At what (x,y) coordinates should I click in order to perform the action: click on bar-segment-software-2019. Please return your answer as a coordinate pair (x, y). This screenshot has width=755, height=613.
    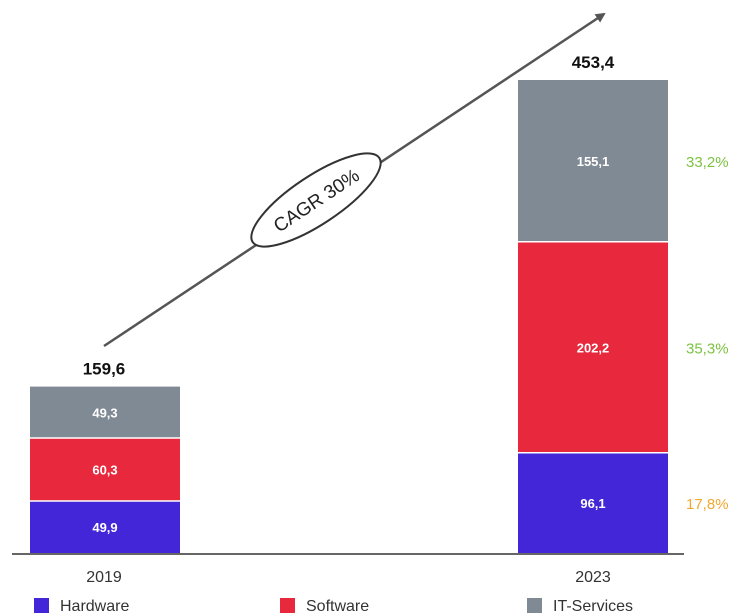
    Looking at the image, I should click on (105, 469).